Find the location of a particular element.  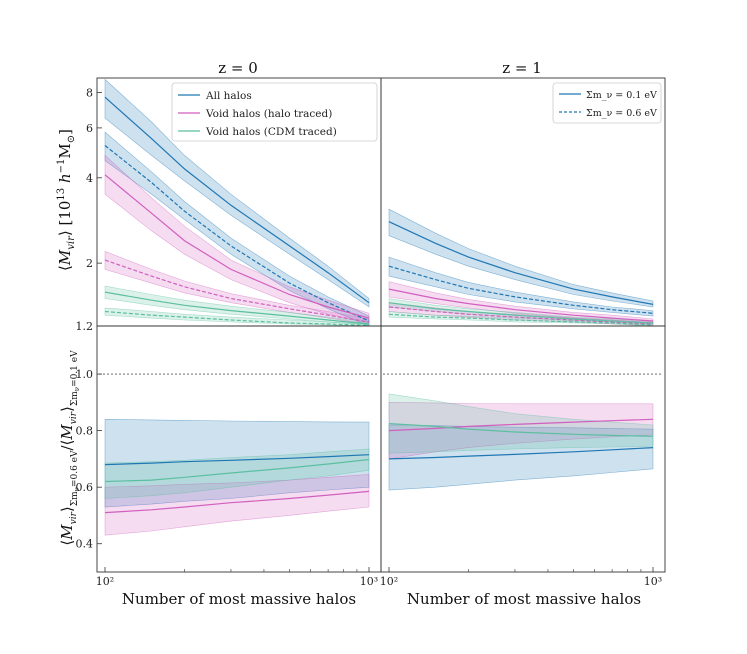

legend-label-void-cdm-traced: Void halos (CDM traced) is located at coordinates (271, 132).